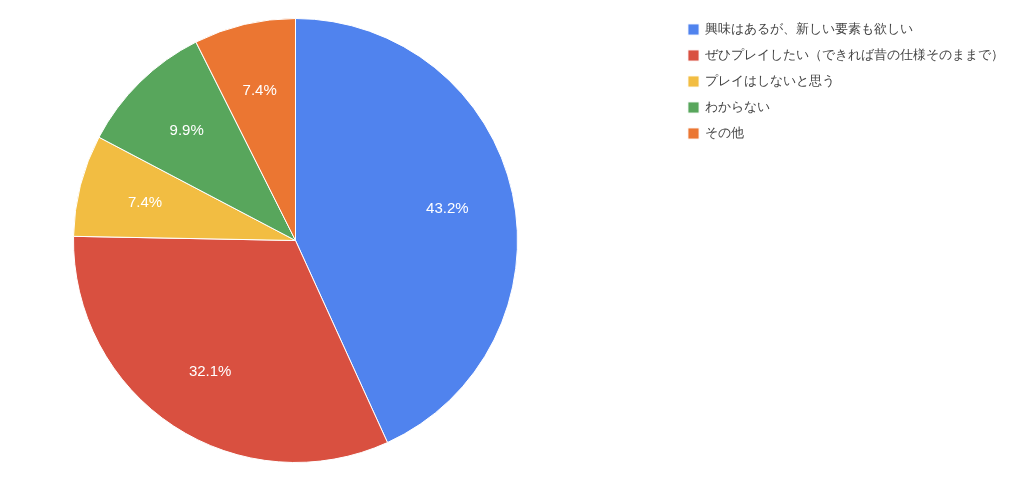 The height and width of the screenshot is (482, 1024). Describe the element at coordinates (737, 107) in the screenshot. I see `legend-label: わからない` at that location.